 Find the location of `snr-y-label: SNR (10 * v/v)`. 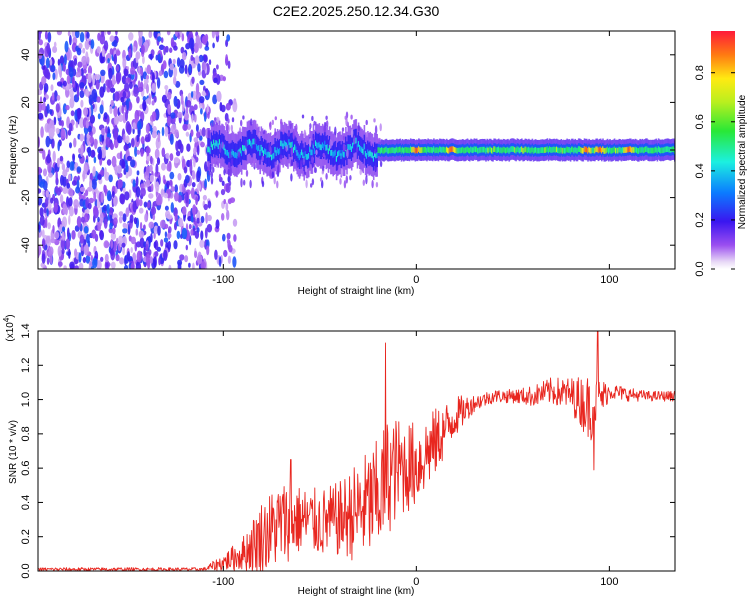

snr-y-label: SNR (10 * v/v) is located at coordinates (13, 452).